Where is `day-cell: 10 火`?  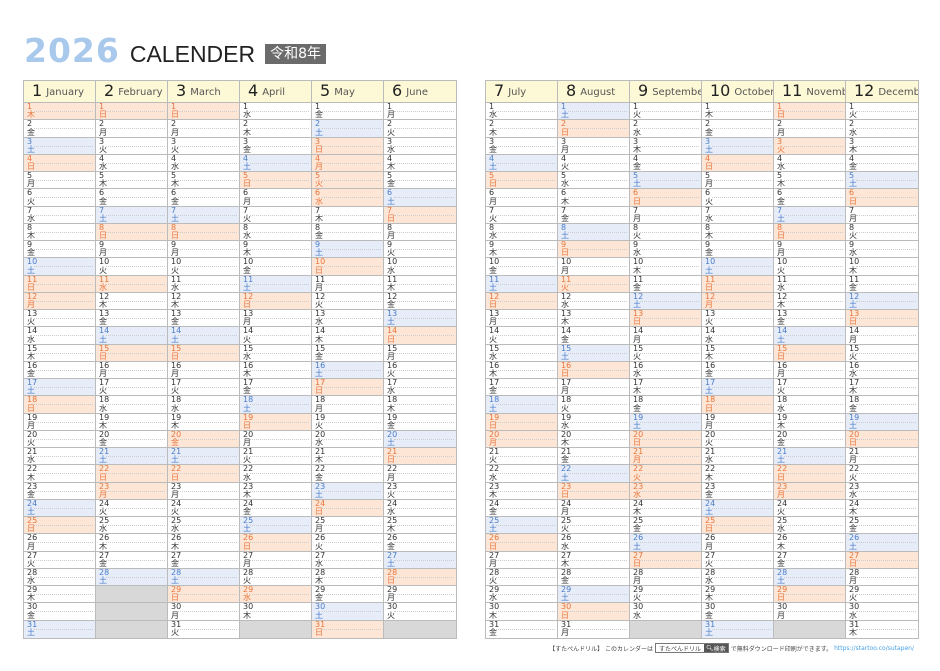 day-cell: 10 火 is located at coordinates (203, 266).